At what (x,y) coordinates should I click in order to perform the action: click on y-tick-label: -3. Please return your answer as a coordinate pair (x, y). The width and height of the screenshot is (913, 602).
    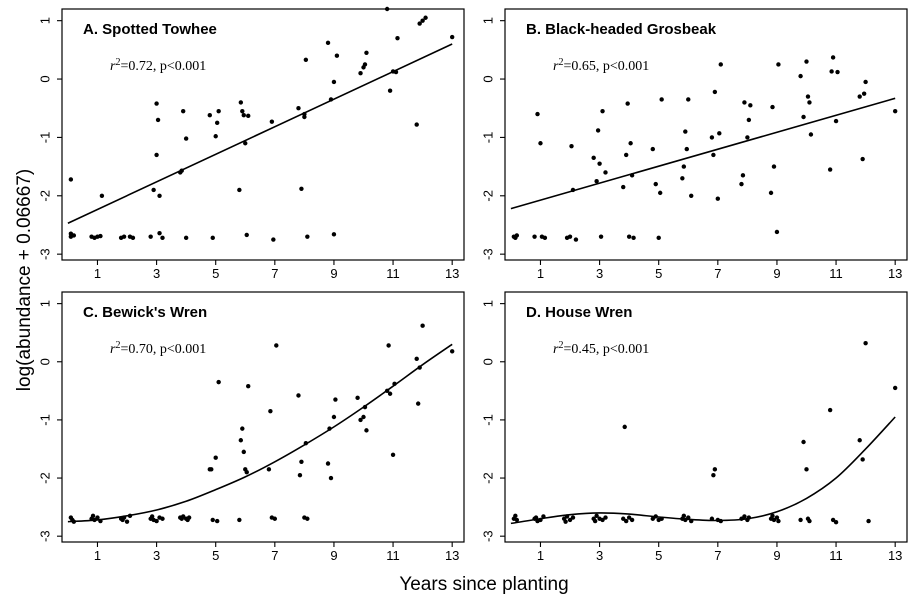
    Looking at the image, I should click on (45, 536).